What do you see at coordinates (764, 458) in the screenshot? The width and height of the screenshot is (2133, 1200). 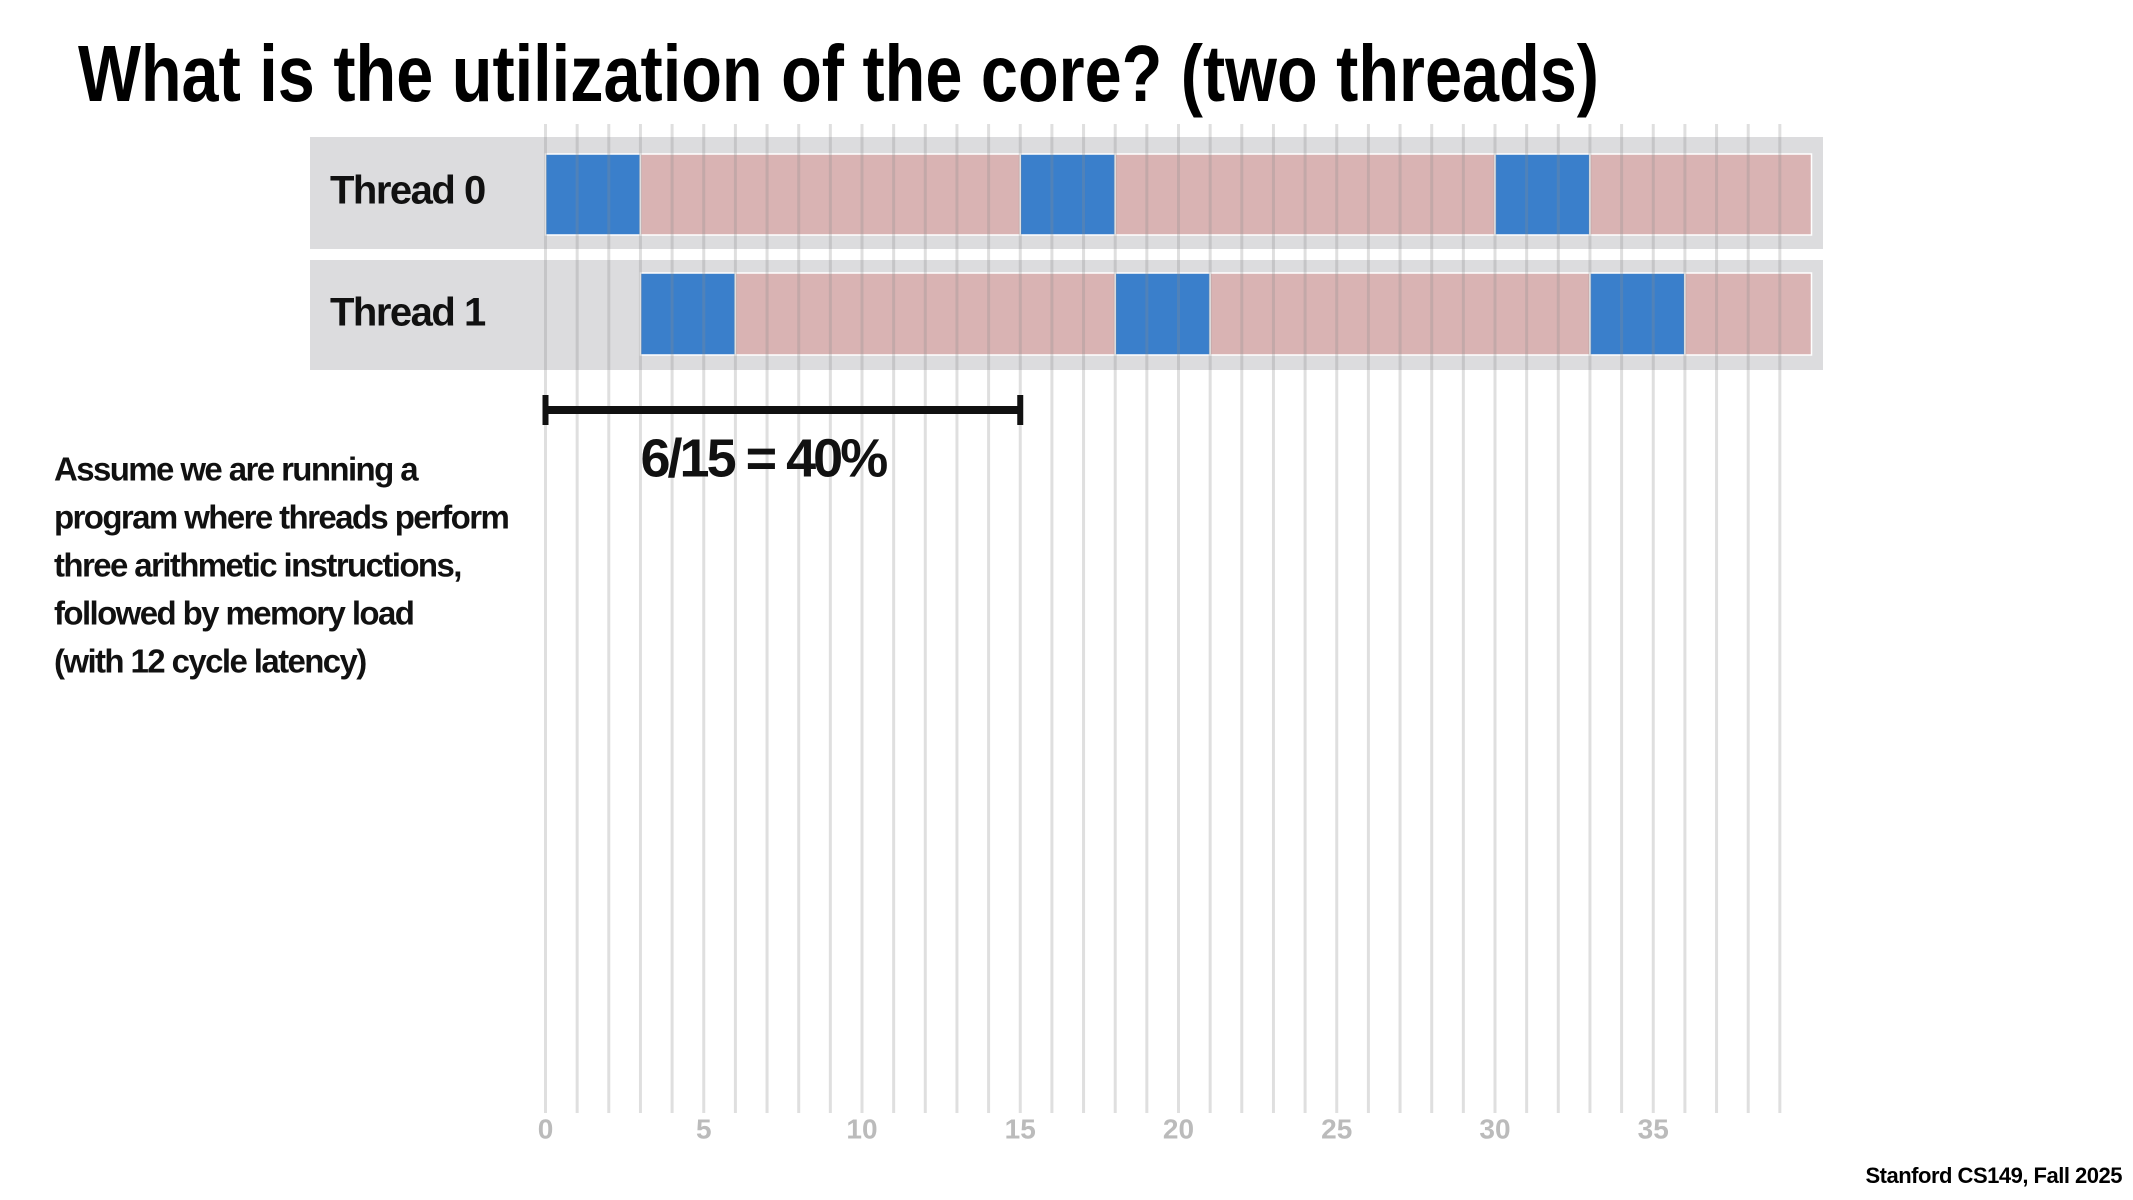 I see `bracket-label: 6/15 = 40%` at bounding box center [764, 458].